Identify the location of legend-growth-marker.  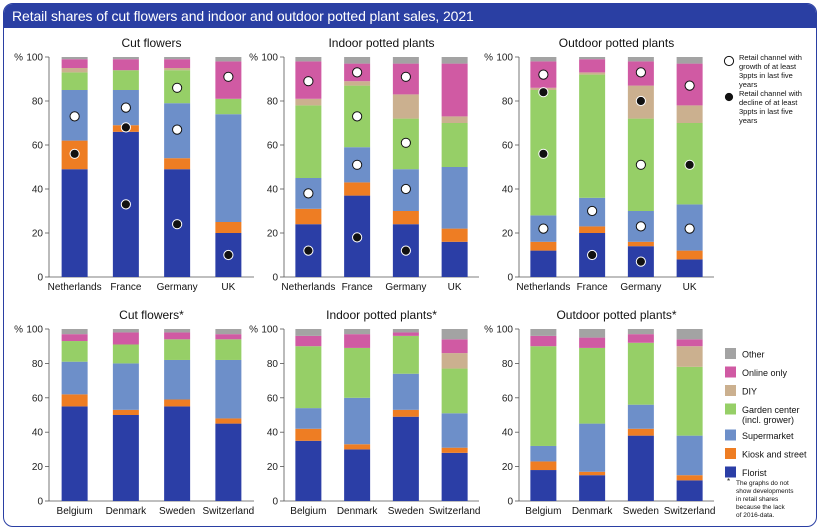
(729, 61).